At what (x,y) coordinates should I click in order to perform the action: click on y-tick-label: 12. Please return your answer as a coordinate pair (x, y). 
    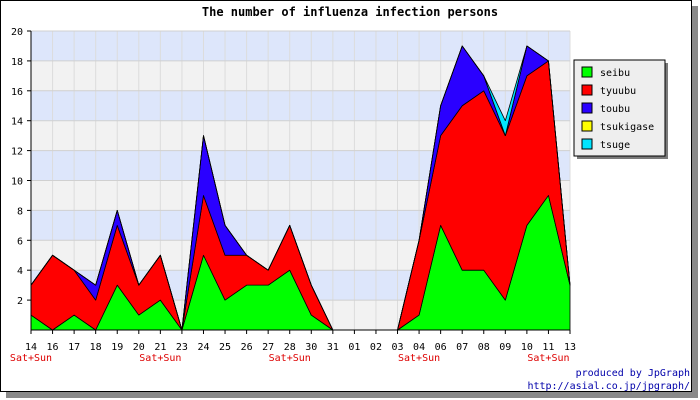
    Looking at the image, I should click on (17, 152).